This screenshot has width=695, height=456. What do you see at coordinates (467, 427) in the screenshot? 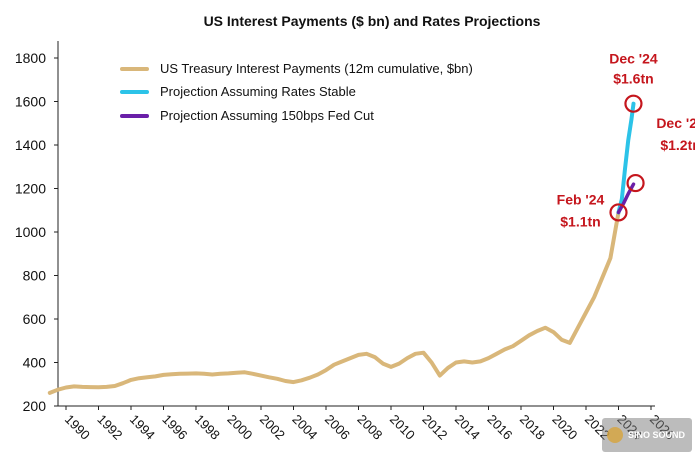
I see `x-tick-label: 2014` at bounding box center [467, 427].